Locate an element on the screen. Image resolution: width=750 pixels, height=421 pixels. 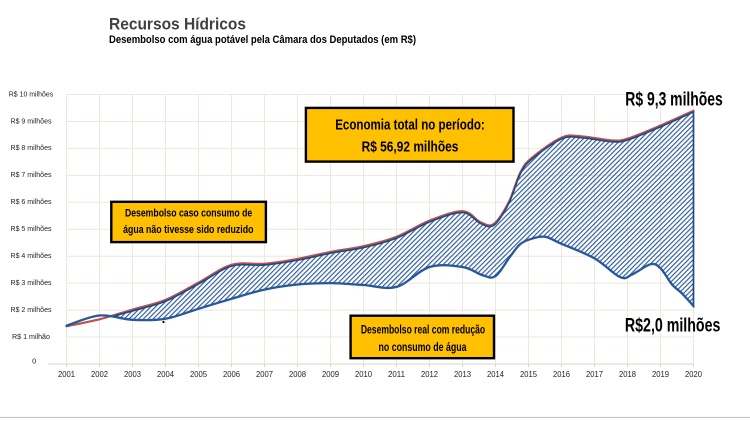
svg-text: R$ 7 milhões is located at coordinates (31, 174).